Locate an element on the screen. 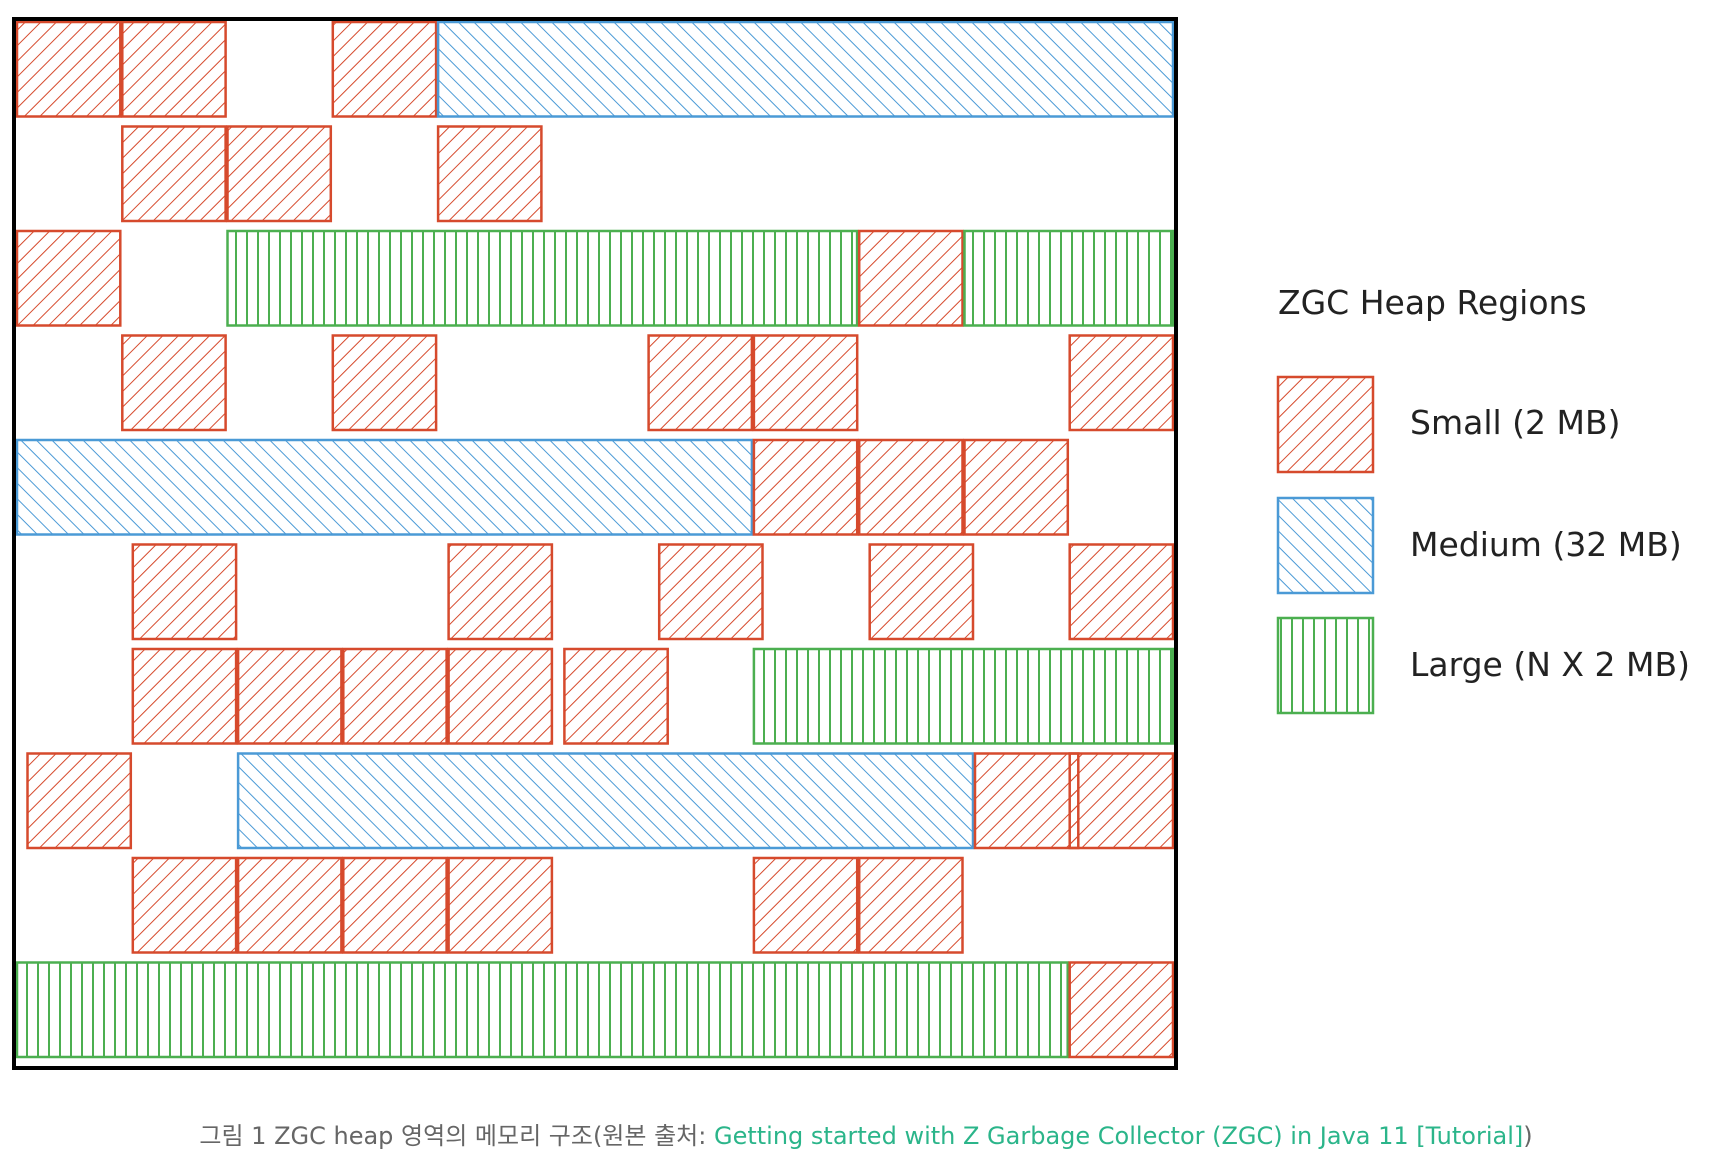 The image size is (1732, 1166). legend-title: ZGC Heap Regions is located at coordinates (1432, 302).